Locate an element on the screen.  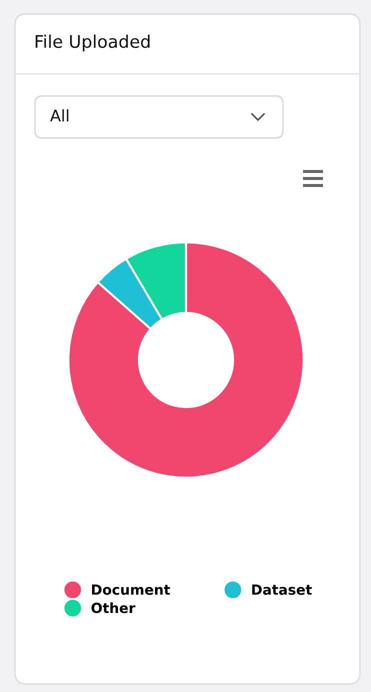
legend-label: Document is located at coordinates (131, 589).